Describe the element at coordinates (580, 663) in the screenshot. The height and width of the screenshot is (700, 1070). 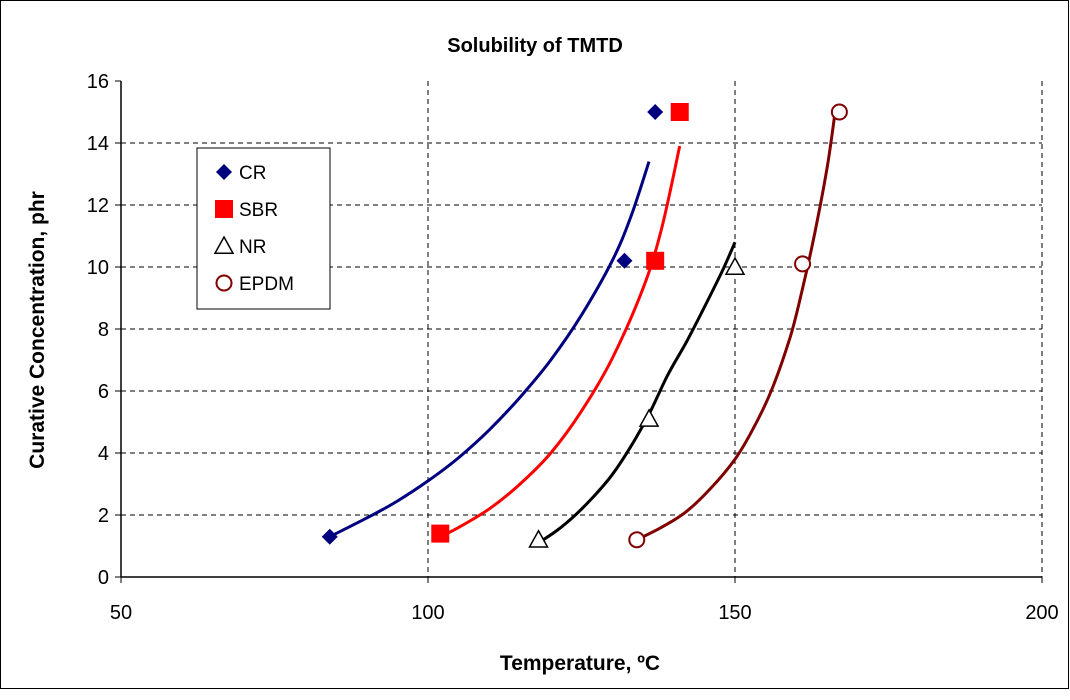
I see `x-axis-label: Temperature, ºC` at that location.